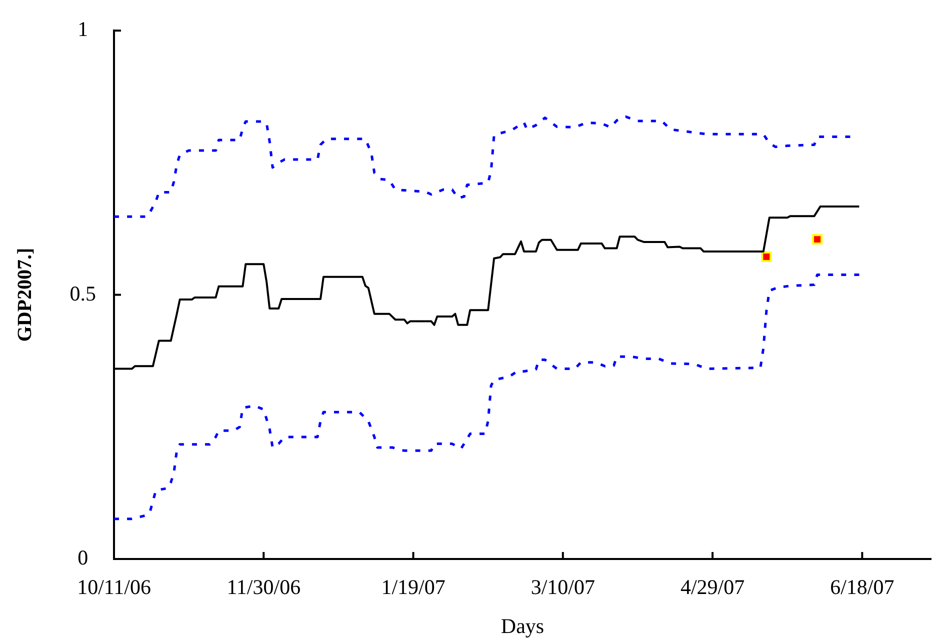 Image resolution: width=939 pixels, height=644 pixels. What do you see at coordinates (862, 587) in the screenshot?
I see `x-tick-label: 6/18/07` at bounding box center [862, 587].